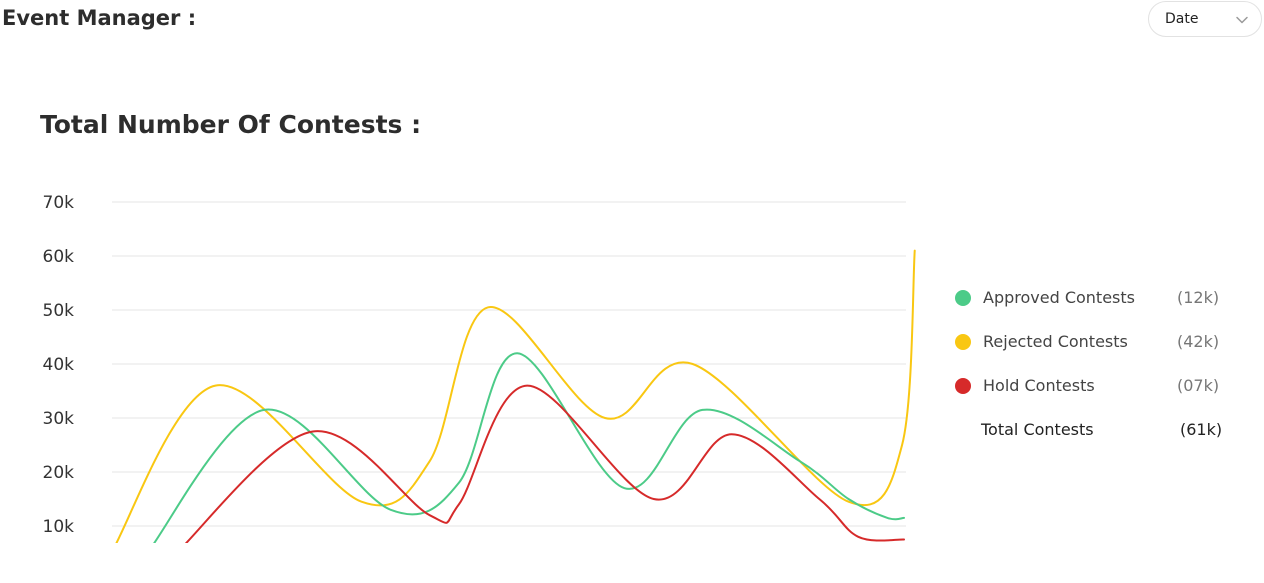 This screenshot has height=583, width=1264. Describe the element at coordinates (1098, 434) in the screenshot. I see `legend-total: Total Contests (61k)` at that location.